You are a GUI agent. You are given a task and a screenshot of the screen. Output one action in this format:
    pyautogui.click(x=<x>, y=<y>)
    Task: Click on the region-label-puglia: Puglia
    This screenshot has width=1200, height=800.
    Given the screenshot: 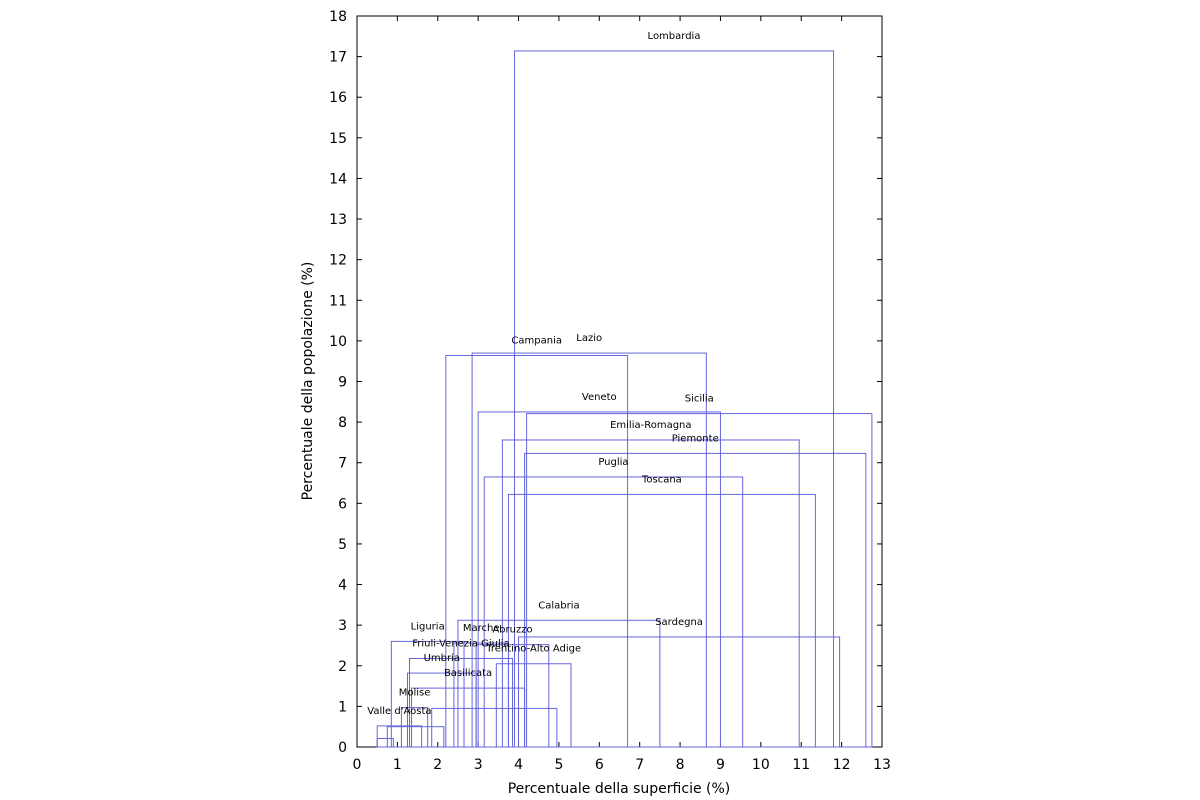 What is the action you would take?
    pyautogui.click(x=613, y=462)
    